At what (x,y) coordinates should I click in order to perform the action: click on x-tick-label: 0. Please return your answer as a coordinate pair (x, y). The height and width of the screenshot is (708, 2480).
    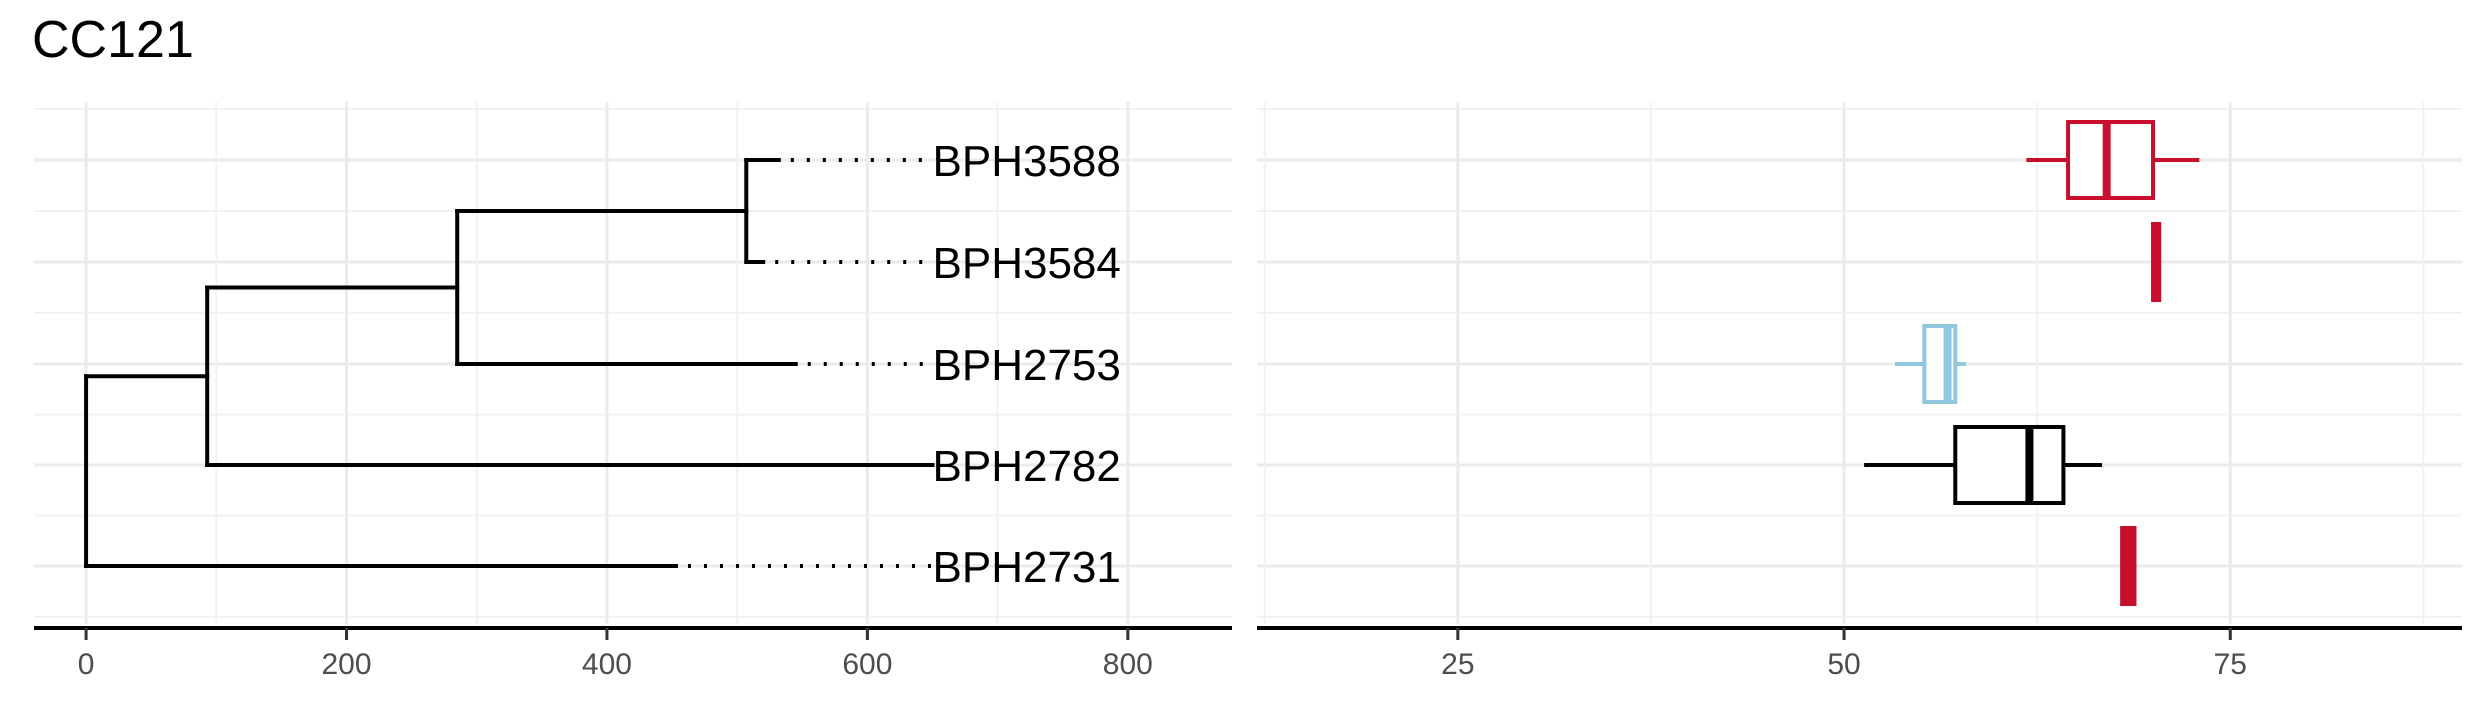
    Looking at the image, I should click on (86, 664).